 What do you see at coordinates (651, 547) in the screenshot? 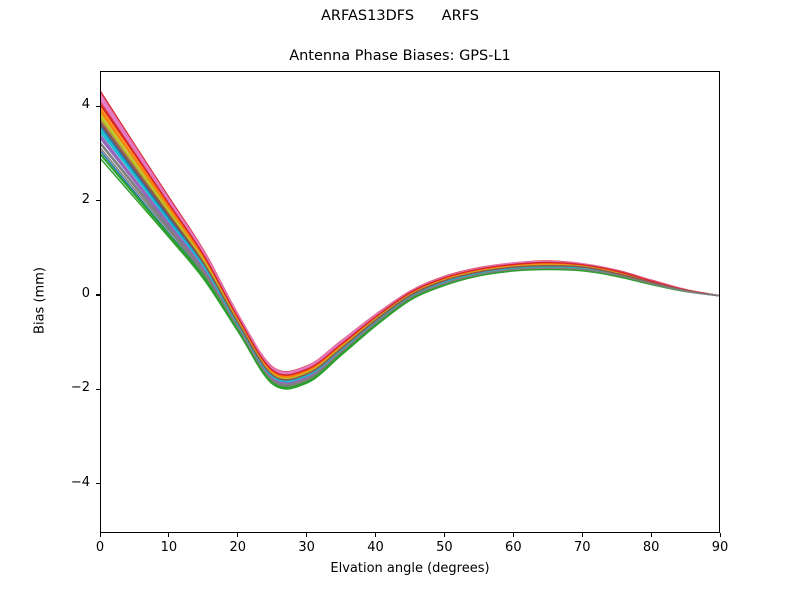
I see `x-tick-label: 80` at bounding box center [651, 547].